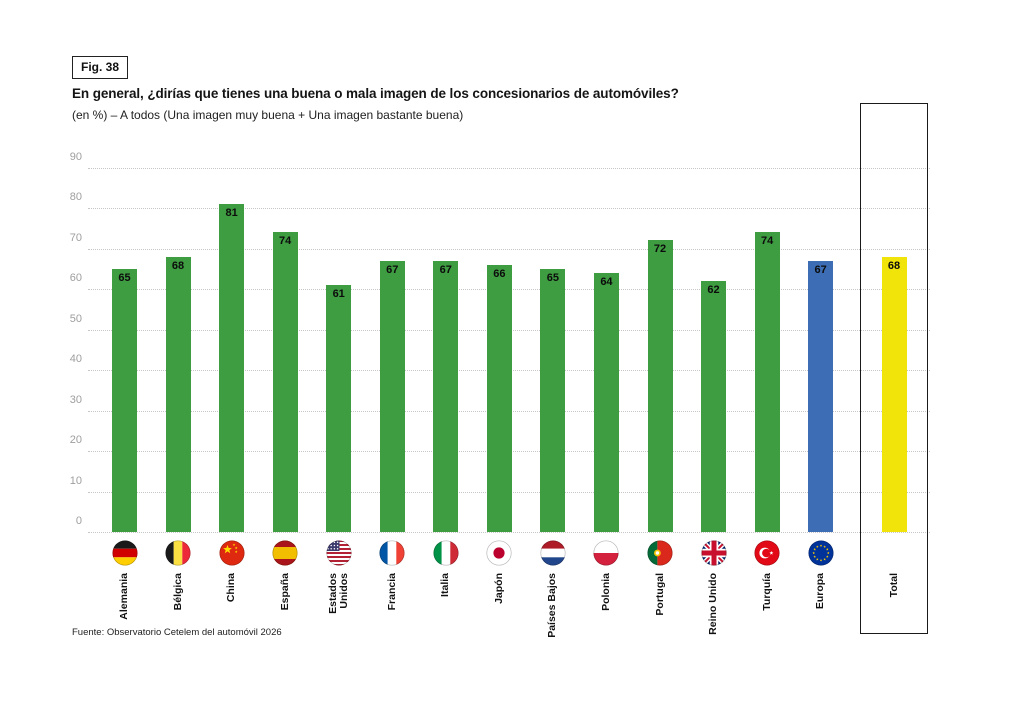 Image resolution: width=1024 pixels, height=702 pixels. I want to click on bar-value-china: 81, so click(231, 212).